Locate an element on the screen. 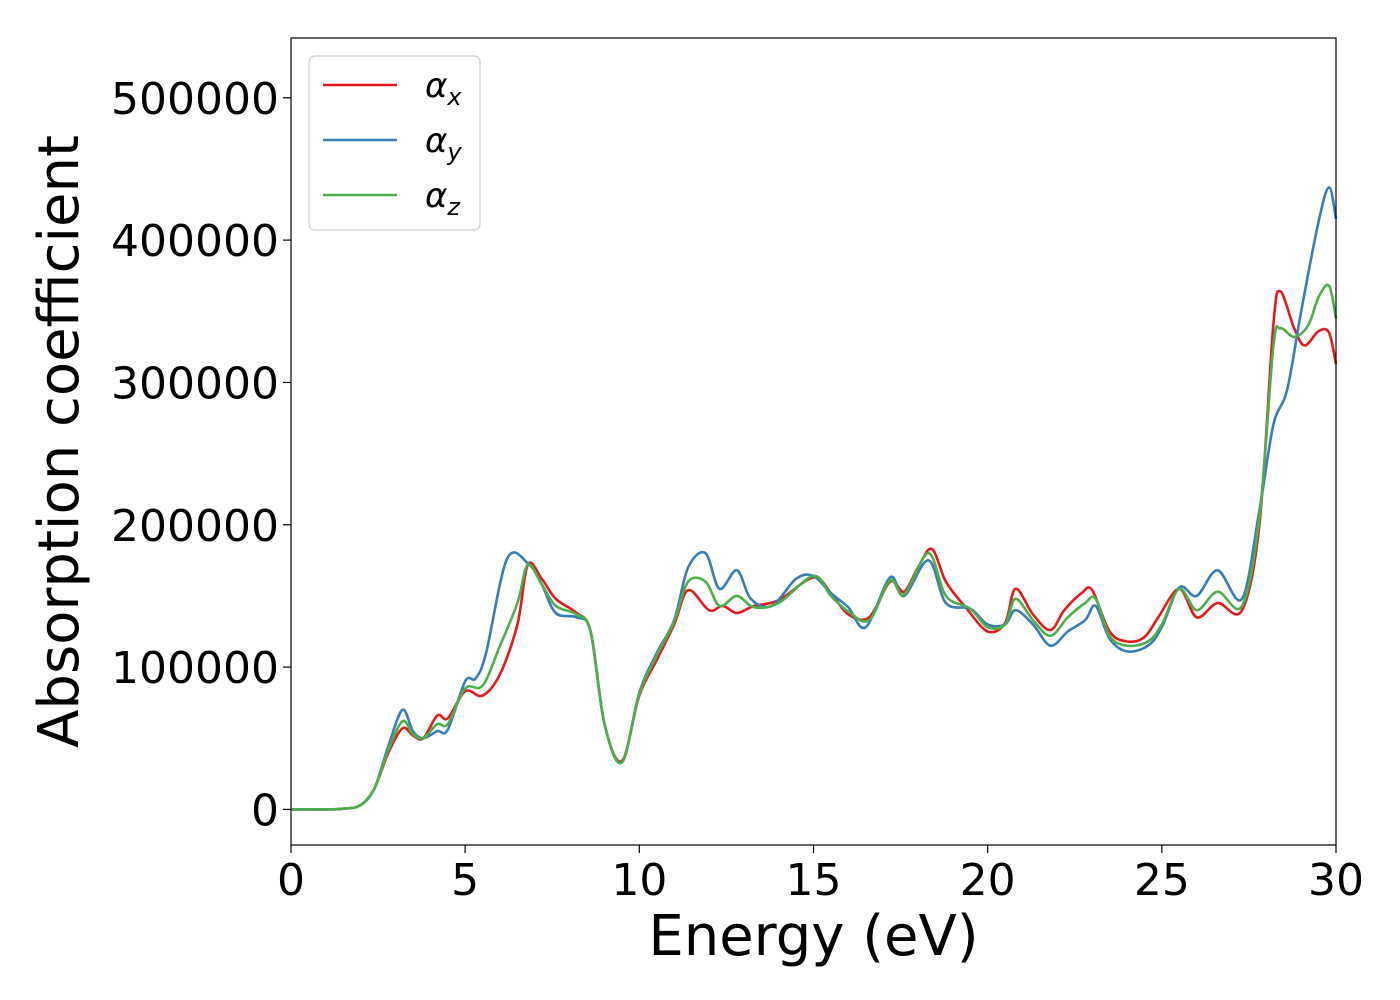 The width and height of the screenshot is (1400, 1000). x-axis-ticks: 0 5 10 15 20 25 30 is located at coordinates (820, 875).